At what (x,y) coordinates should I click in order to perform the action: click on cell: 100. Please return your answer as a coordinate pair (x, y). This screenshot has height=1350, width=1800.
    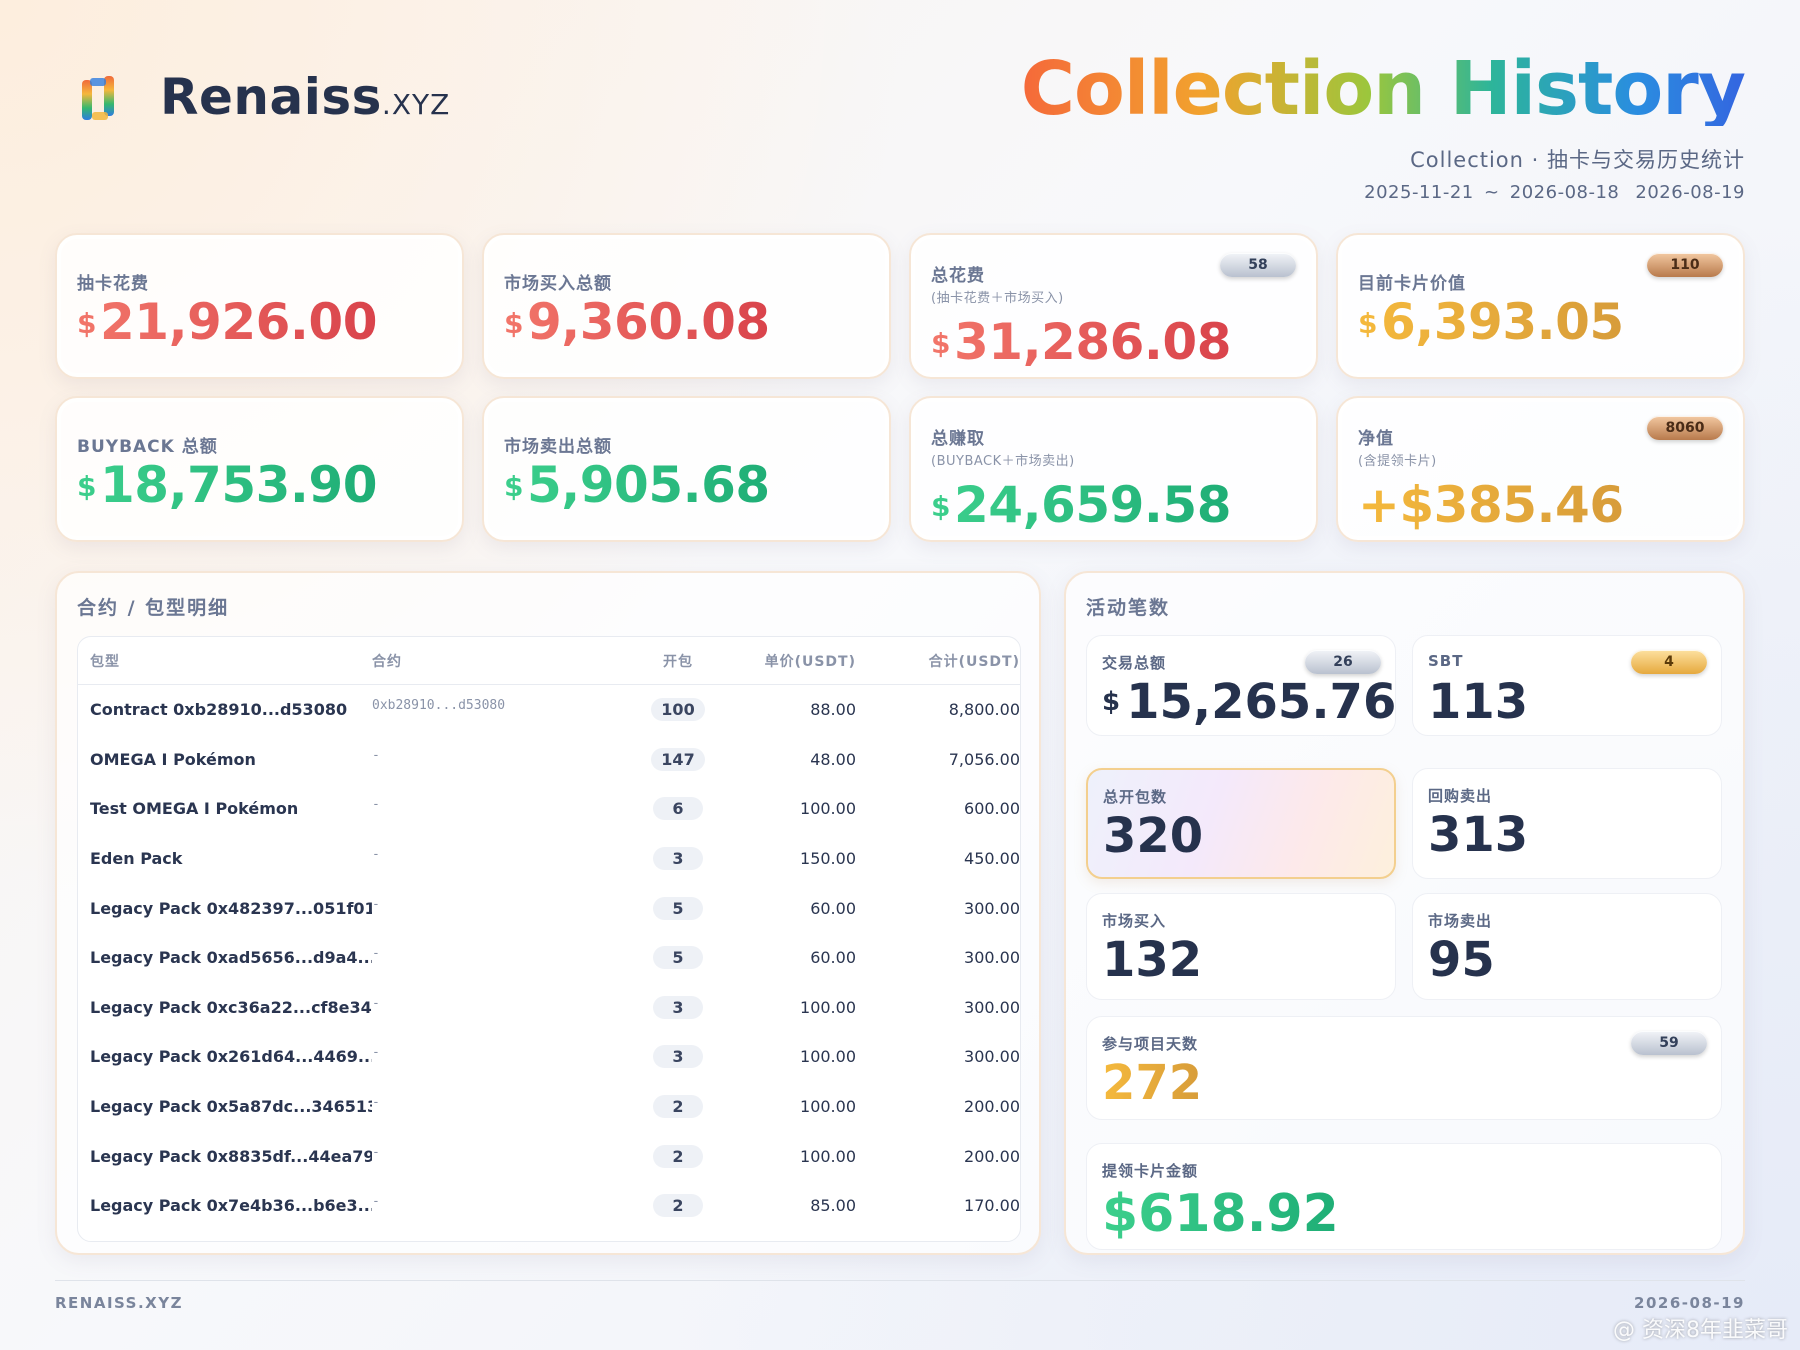
    Looking at the image, I should click on (678, 710).